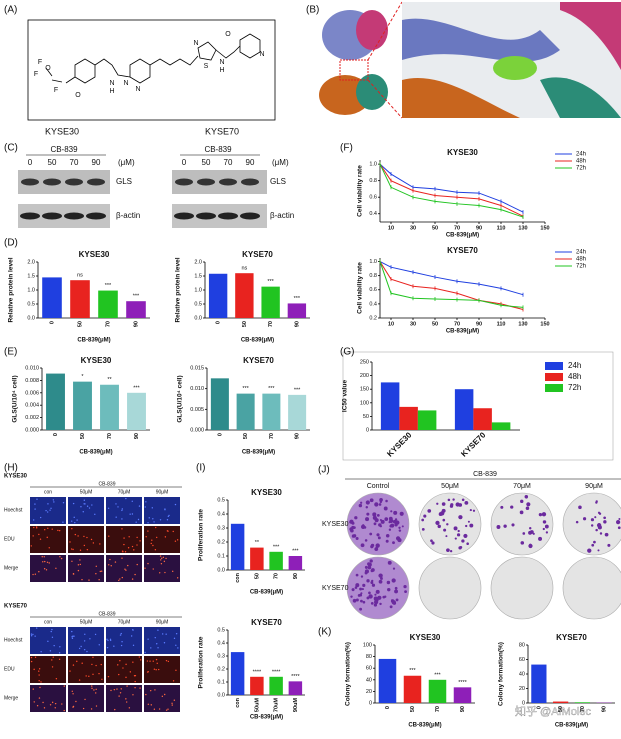 The image size is (621, 739). I want to click on y-tick-label: 0.8, so click(373, 181).